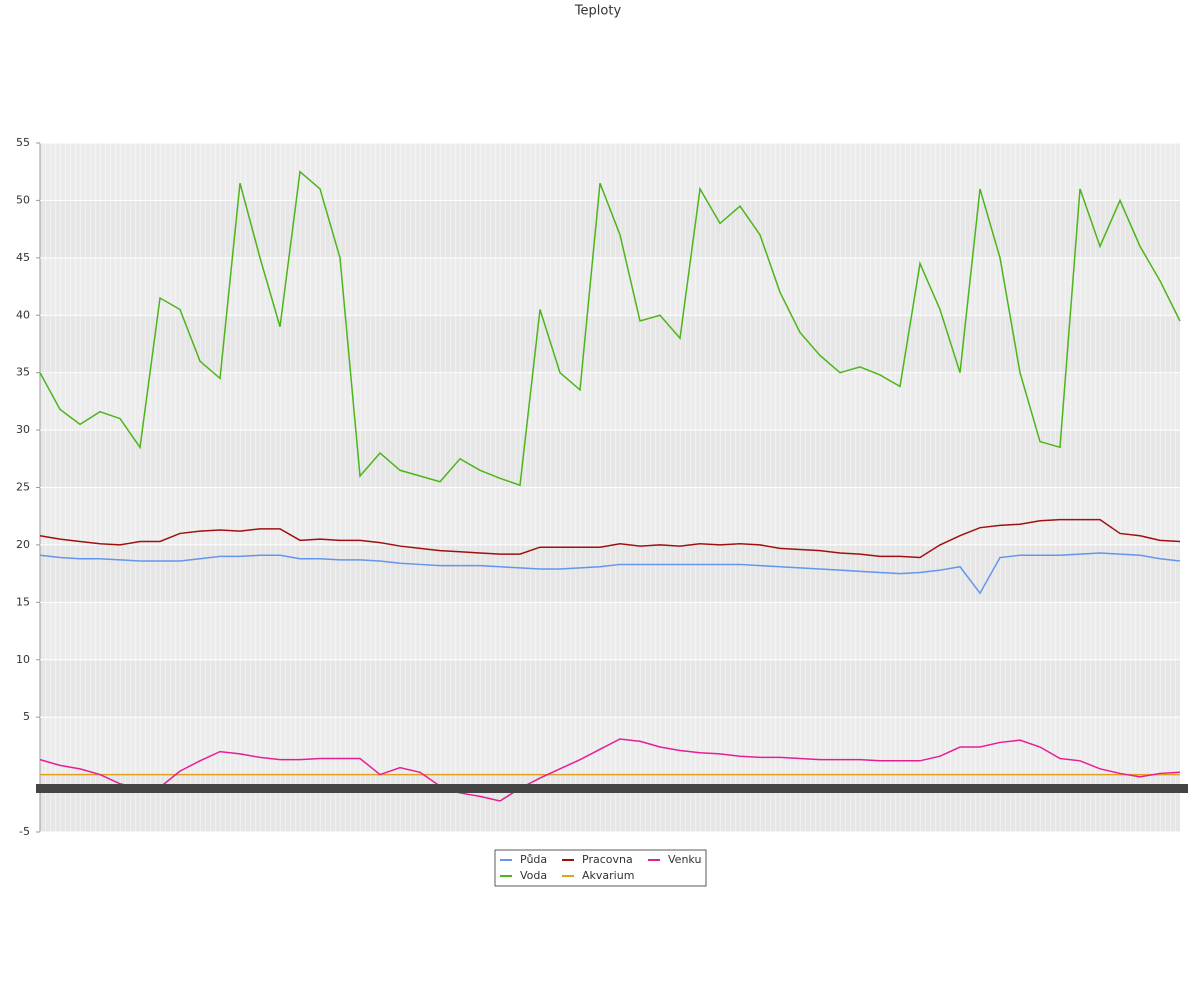 This screenshot has height=1004, width=1200. What do you see at coordinates (533, 875) in the screenshot?
I see `legend-label: Voda` at bounding box center [533, 875].